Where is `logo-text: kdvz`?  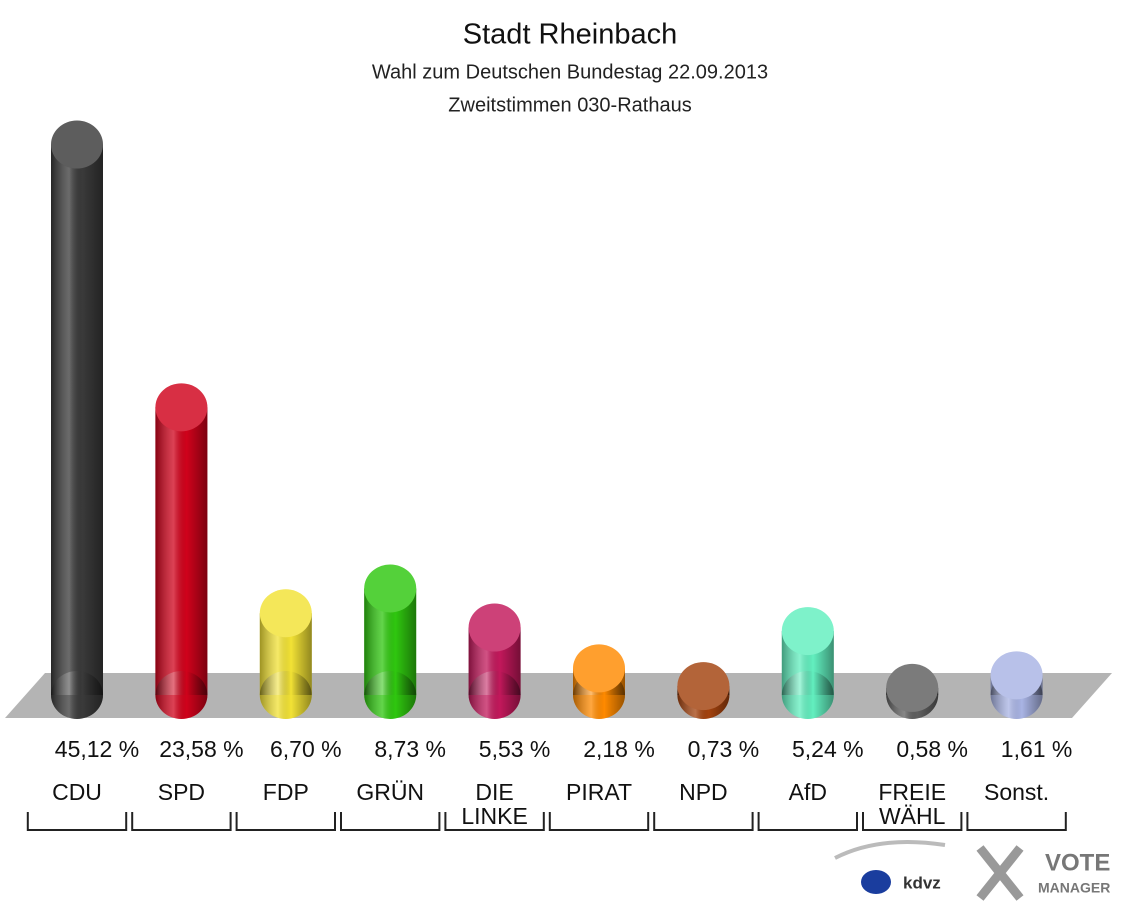
logo-text: kdvz is located at coordinates (922, 882).